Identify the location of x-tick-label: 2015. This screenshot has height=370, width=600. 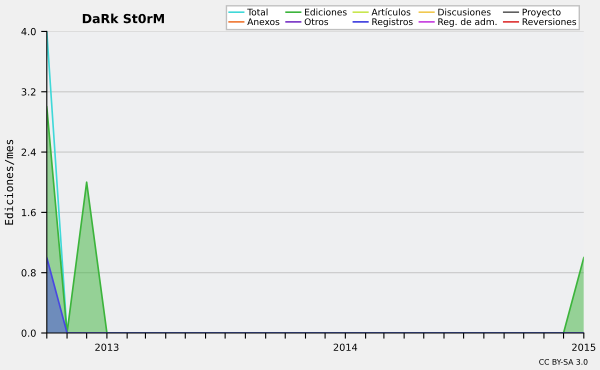
(584, 347).